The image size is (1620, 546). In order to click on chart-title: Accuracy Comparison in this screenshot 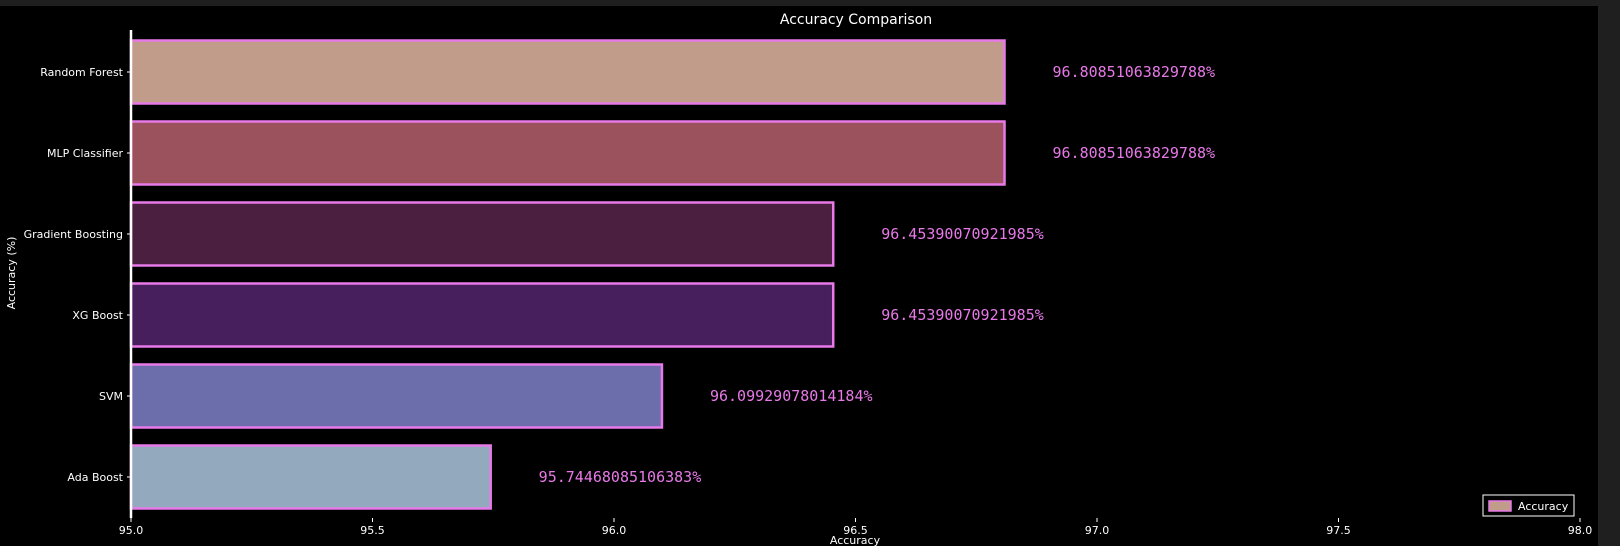, I will do `click(856, 20)`.